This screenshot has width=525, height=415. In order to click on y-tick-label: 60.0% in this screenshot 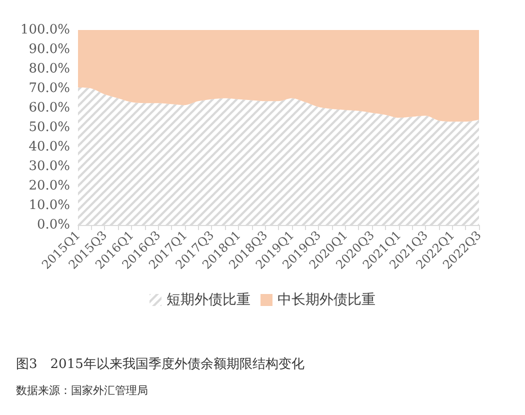, I will do `click(49, 108)`.